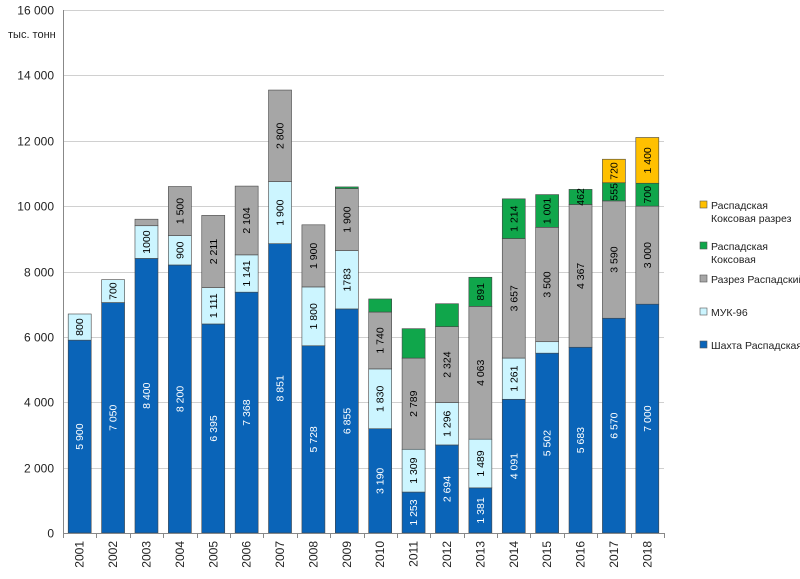 Image resolution: width=800 pixels, height=579 pixels. What do you see at coordinates (447, 364) in the screenshot?
I see `data-label: 2 324` at bounding box center [447, 364].